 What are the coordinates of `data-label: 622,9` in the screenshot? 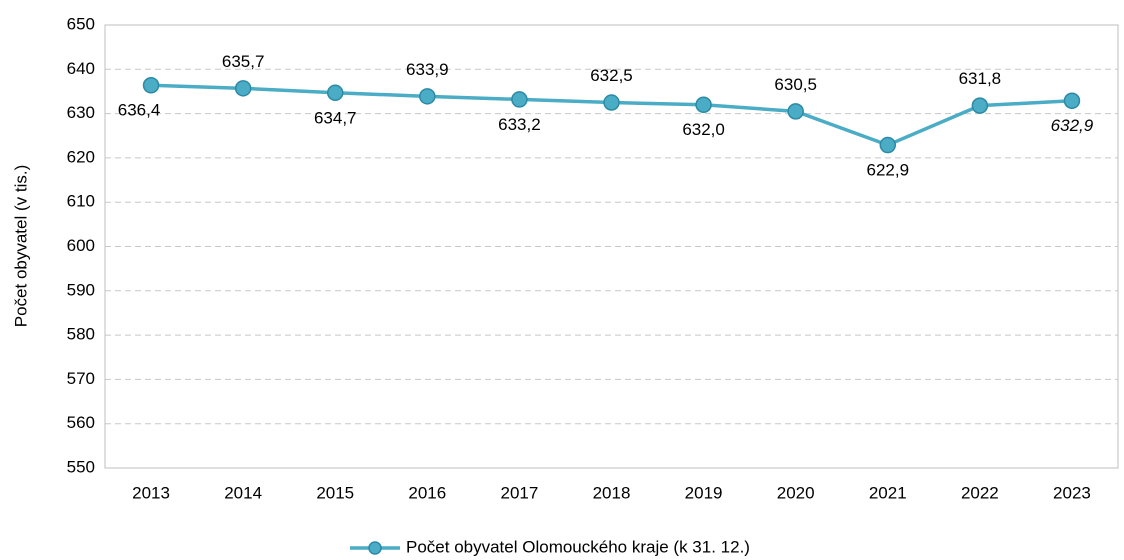 It's located at (887, 170).